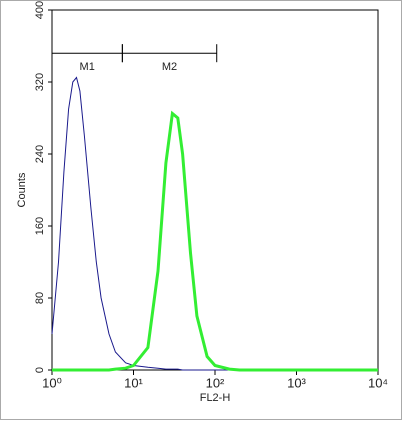 The height and width of the screenshot is (425, 402). What do you see at coordinates (40, 82) in the screenshot?
I see `y-tick-label: 320` at bounding box center [40, 82].